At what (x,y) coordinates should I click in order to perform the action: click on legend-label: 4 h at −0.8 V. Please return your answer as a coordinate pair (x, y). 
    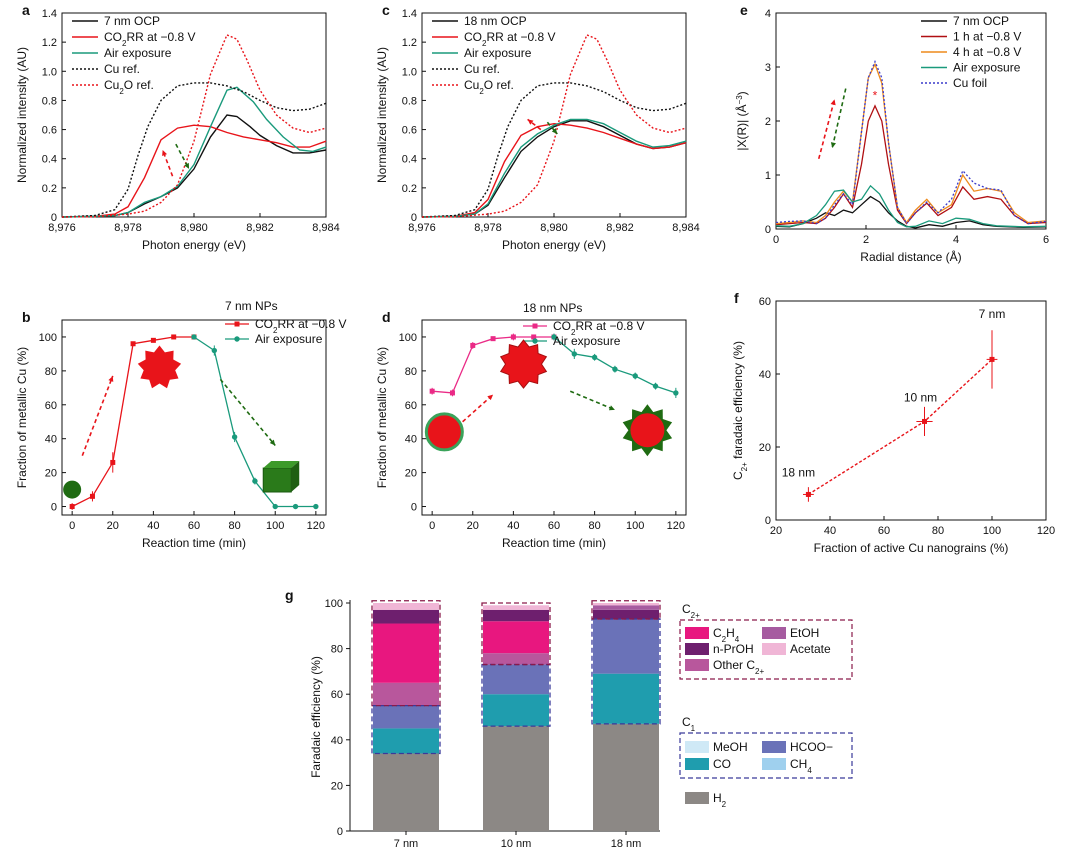
    Looking at the image, I should click on (987, 52).